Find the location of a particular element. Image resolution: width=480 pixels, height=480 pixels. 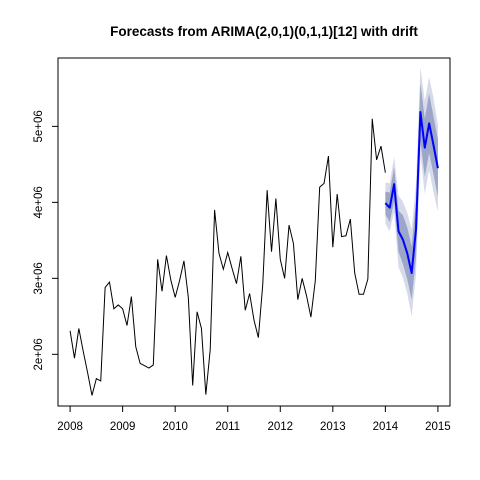

x-tick-label: 2013 is located at coordinates (333, 427).